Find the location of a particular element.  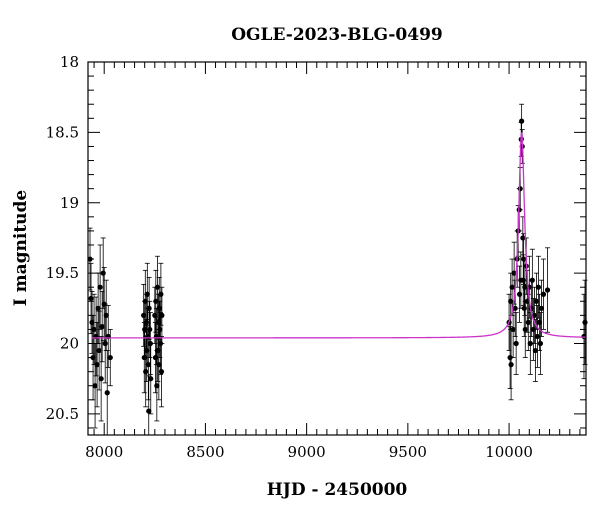

chart-title: OGLE-2023-BLG-0499 is located at coordinates (337, 35).